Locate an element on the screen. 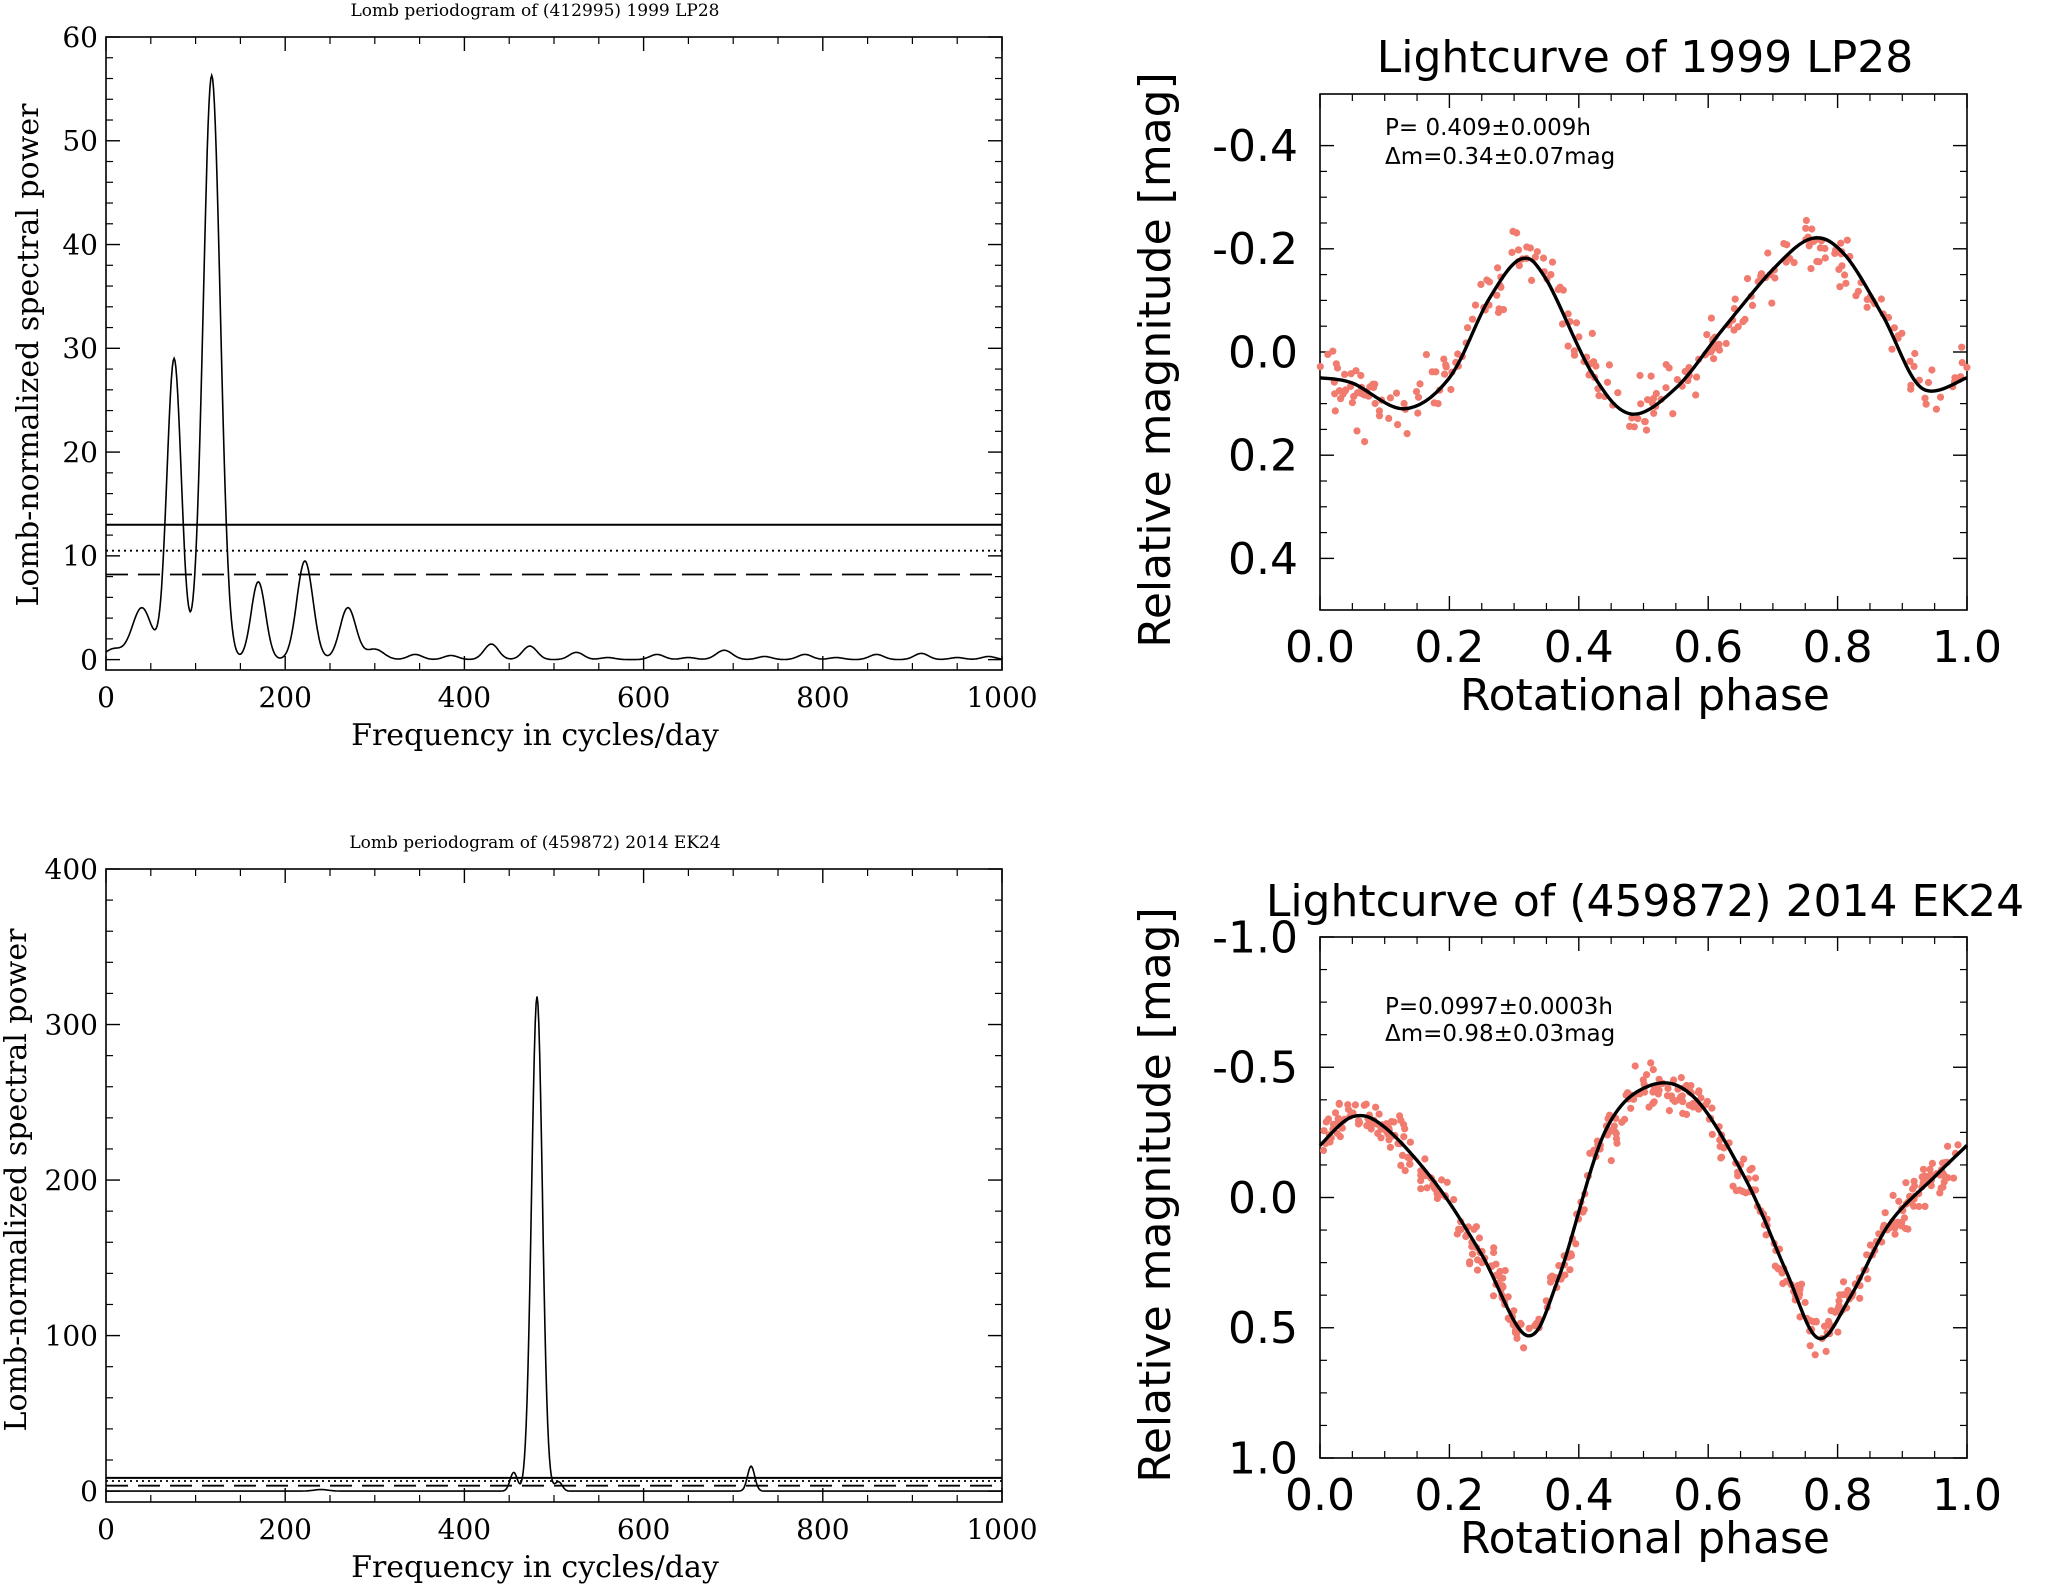 The image size is (2048, 1585). lightcurve-title: Lightcurve of (459872) 2014 EK24 is located at coordinates (1645, 901).